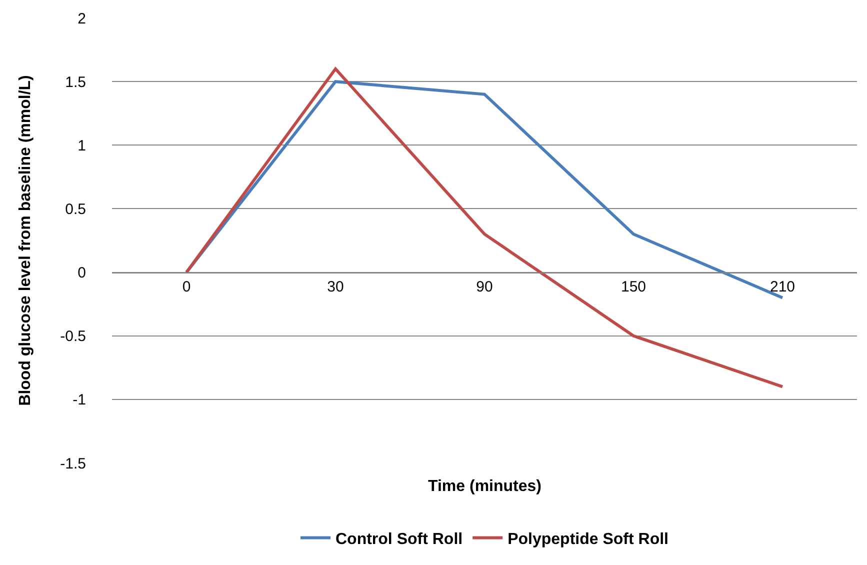 The image size is (867, 565). I want to click on x-tick-label: 210, so click(783, 287).